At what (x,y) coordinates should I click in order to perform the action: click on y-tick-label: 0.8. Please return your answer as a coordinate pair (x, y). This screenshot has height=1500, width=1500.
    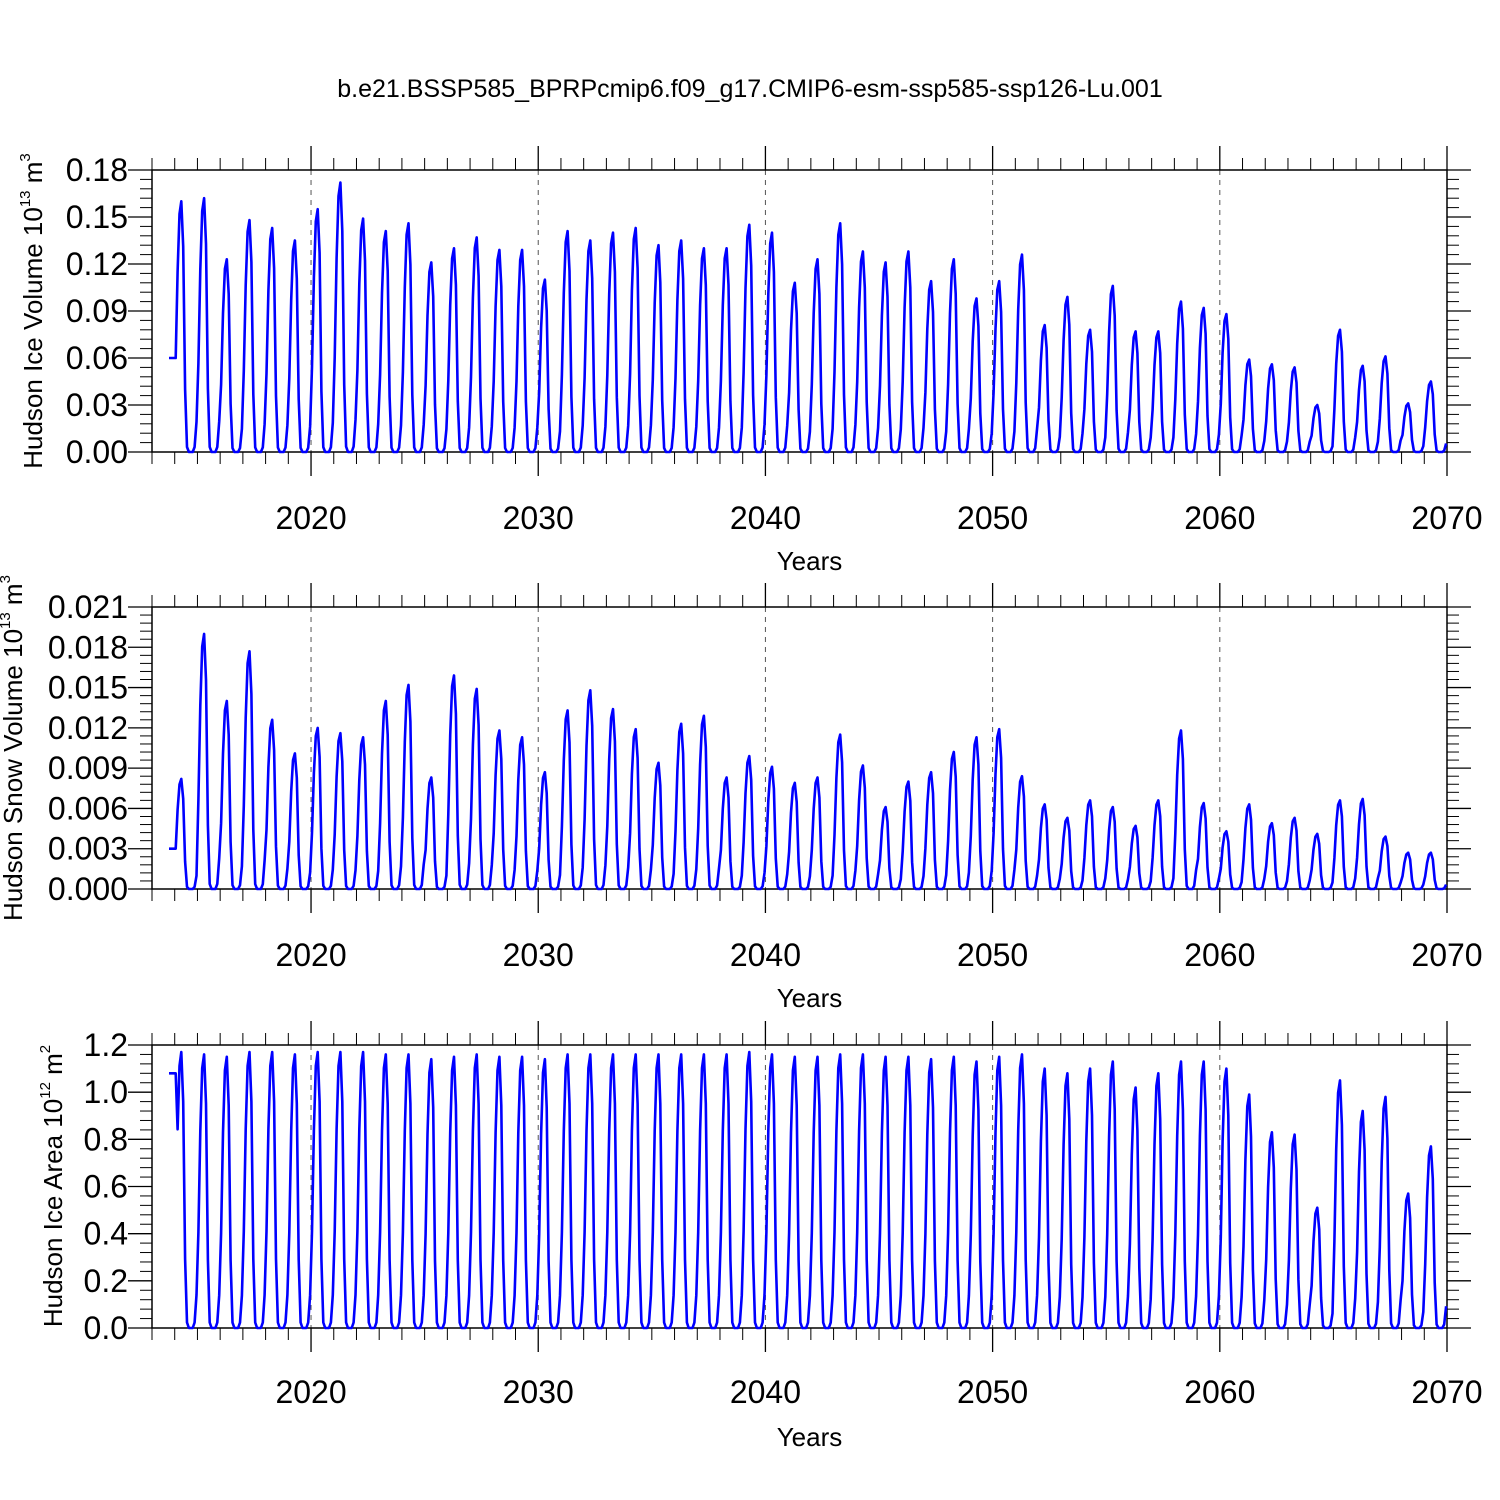
    Looking at the image, I should click on (106, 1139).